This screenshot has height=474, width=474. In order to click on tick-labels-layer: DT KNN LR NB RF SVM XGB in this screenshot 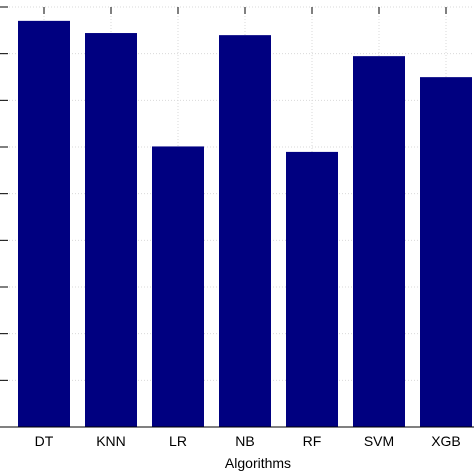, I will do `click(248, 441)`.